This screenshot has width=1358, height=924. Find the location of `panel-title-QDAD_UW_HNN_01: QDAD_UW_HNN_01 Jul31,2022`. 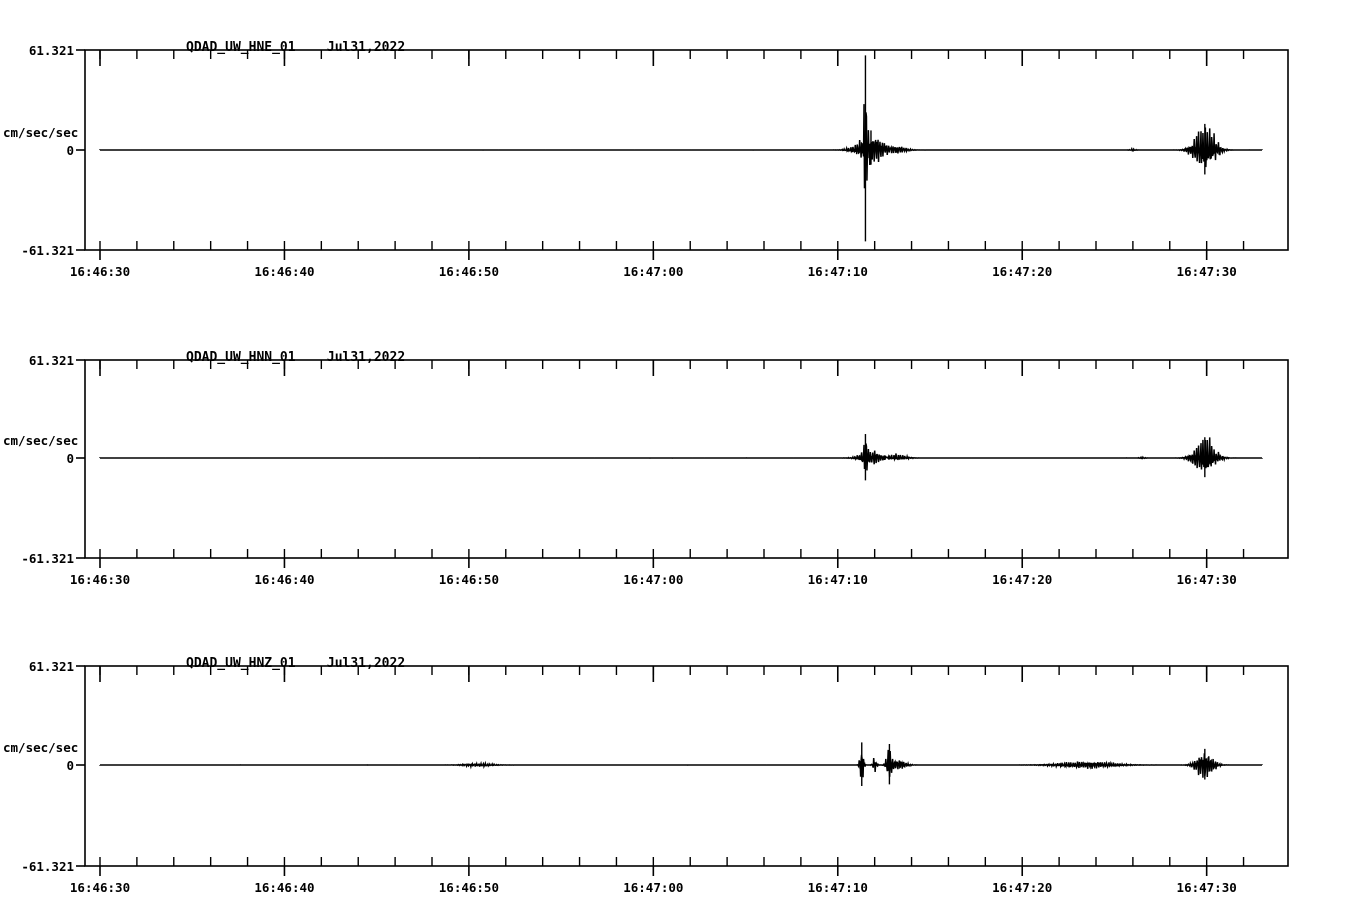

panel-title-QDAD_UW_HNN_01: QDAD_UW_HNN_01 Jul31,2022 is located at coordinates (296, 357).